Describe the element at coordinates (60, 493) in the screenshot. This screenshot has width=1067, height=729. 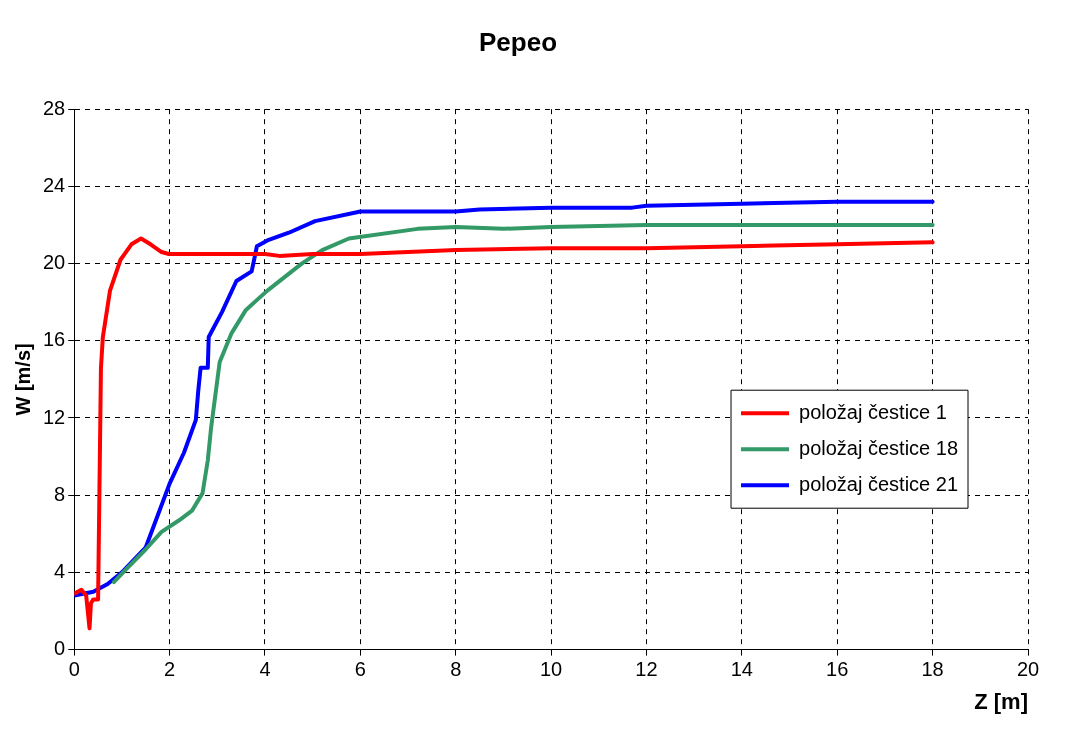
I see `y-tick-label: 8` at that location.